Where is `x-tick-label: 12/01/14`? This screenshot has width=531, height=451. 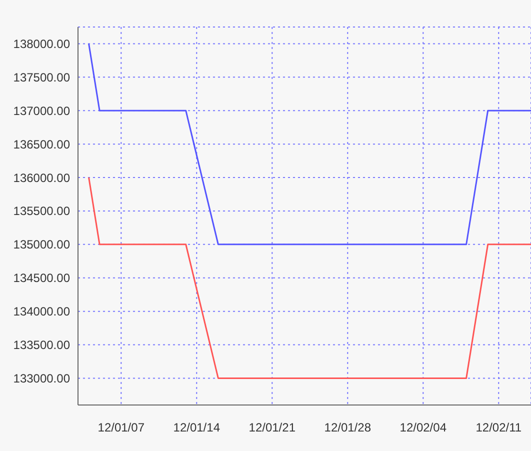
x-tick-label: 12/01/14 is located at coordinates (196, 427).